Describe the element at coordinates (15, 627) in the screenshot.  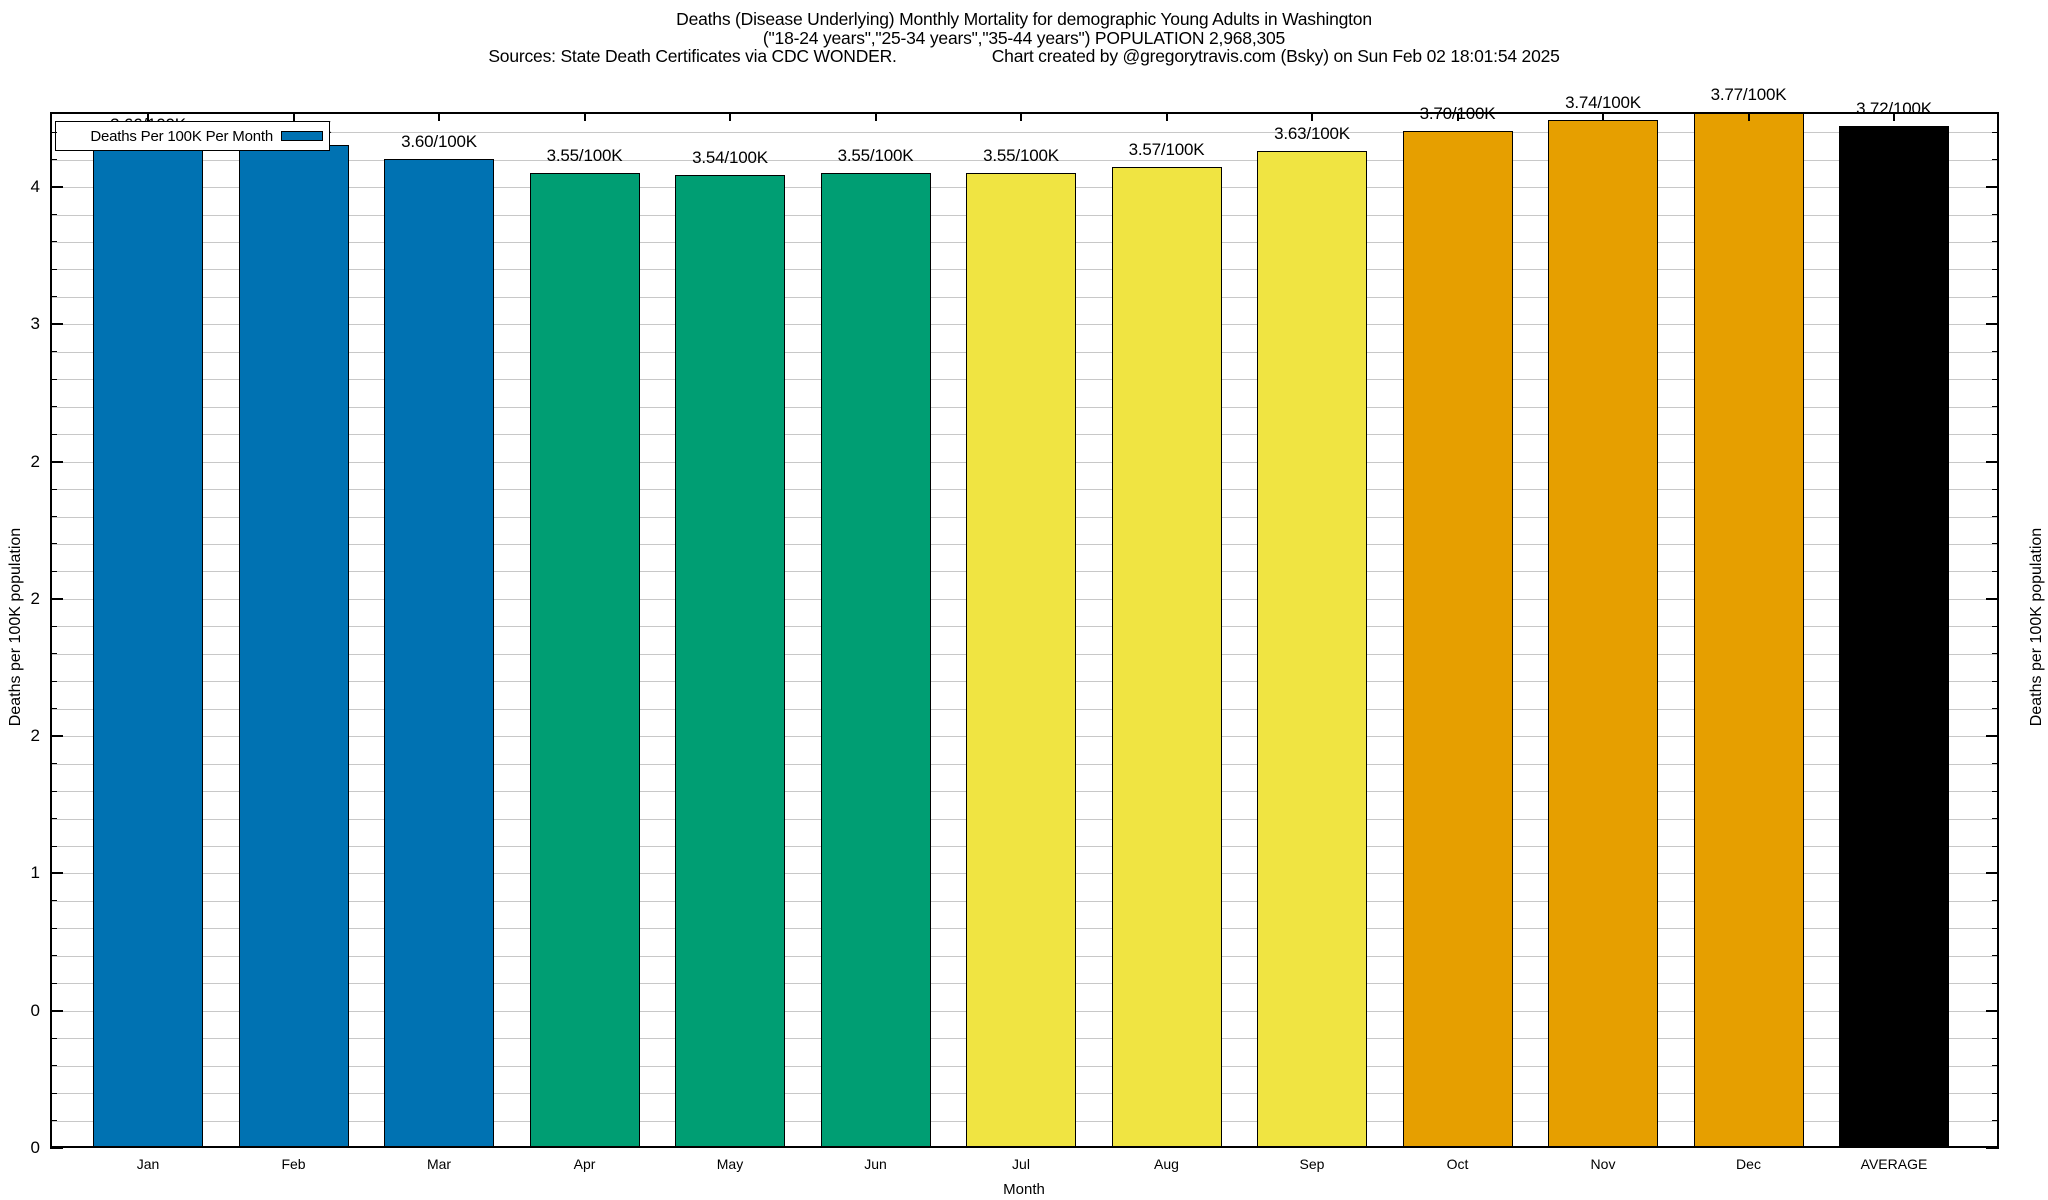
I see `y-axis-title-left: Deaths per 100K population` at that location.